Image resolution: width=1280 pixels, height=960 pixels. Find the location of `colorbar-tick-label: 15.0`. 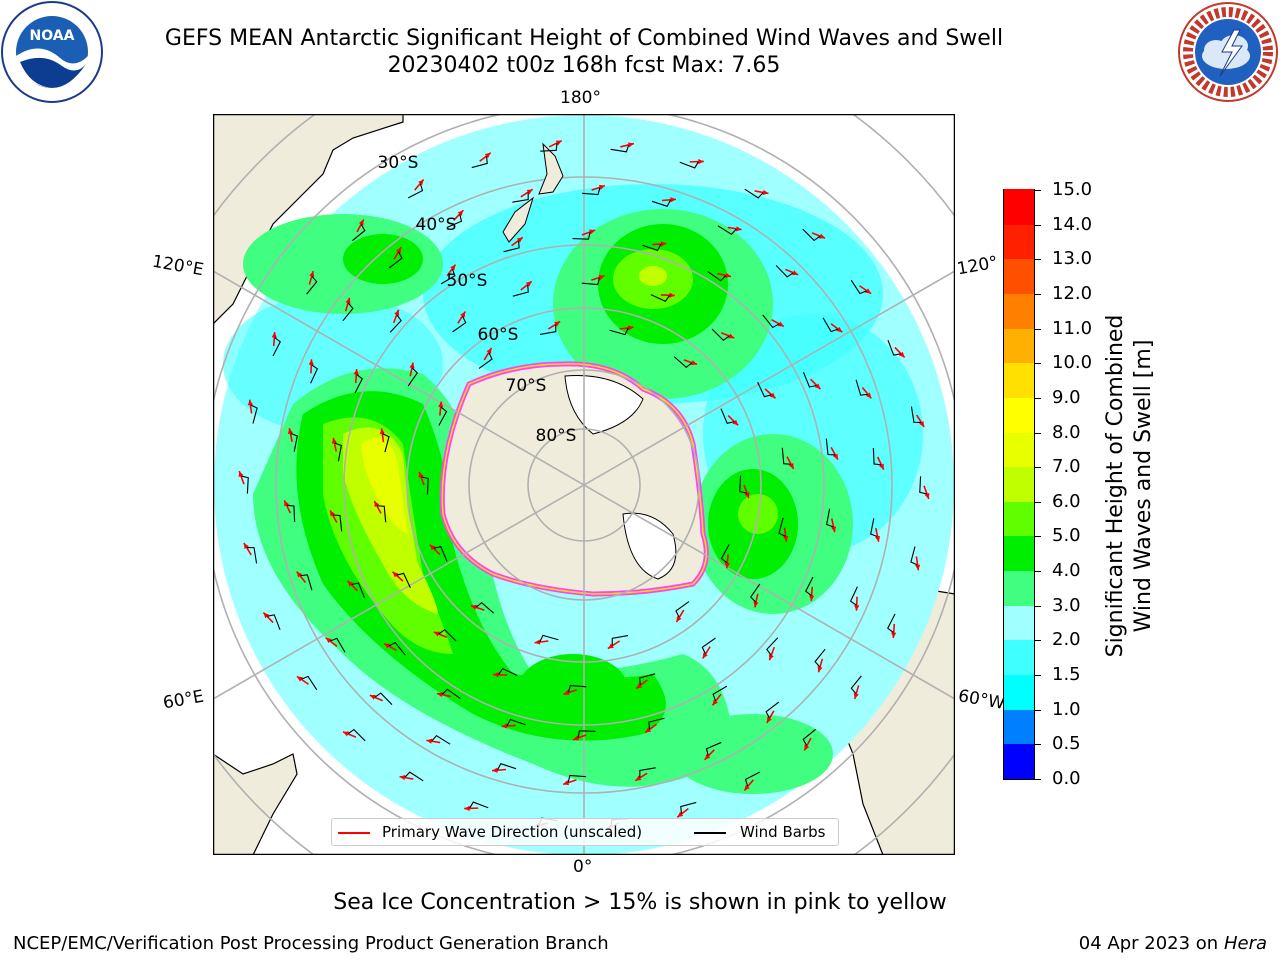

colorbar-tick-label: 15.0 is located at coordinates (1072, 189).